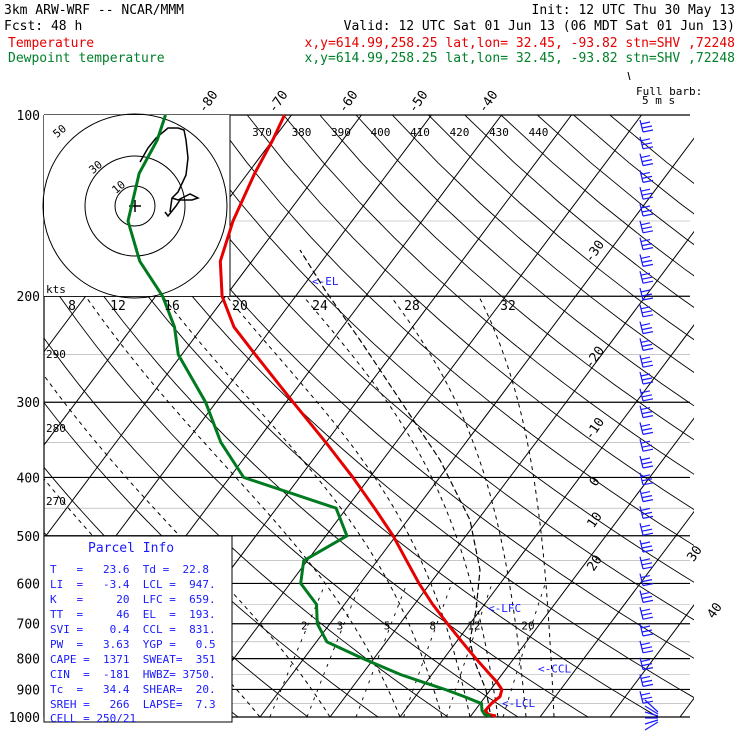  Describe the element at coordinates (694, 553) in the screenshot. I see `isotherm-label-right: 30` at that location.